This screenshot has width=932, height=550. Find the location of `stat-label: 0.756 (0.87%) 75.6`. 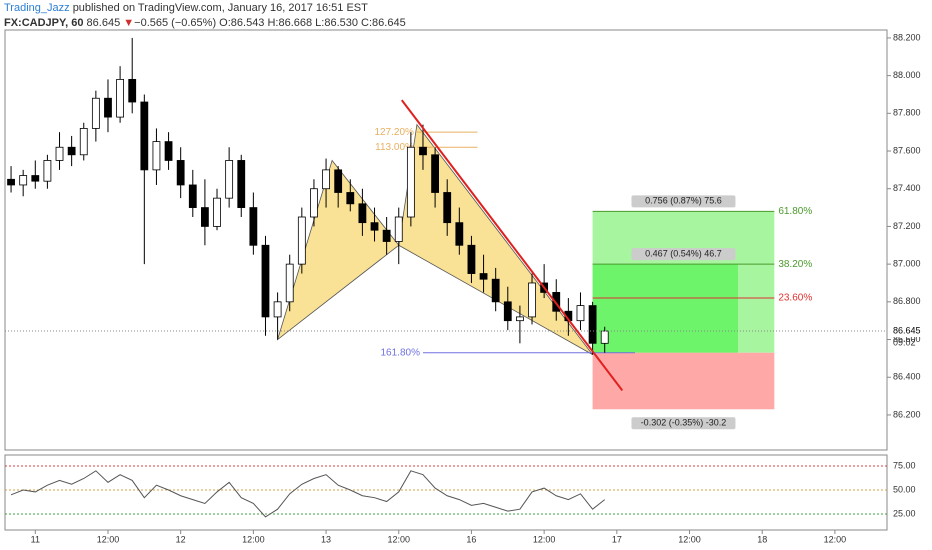

stat-label: 0.756 (0.87%) 75.6 is located at coordinates (683, 201).